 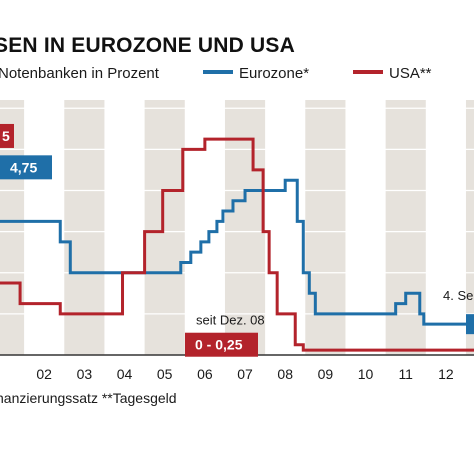 I want to click on year-band-2011, so click(x=405, y=227).